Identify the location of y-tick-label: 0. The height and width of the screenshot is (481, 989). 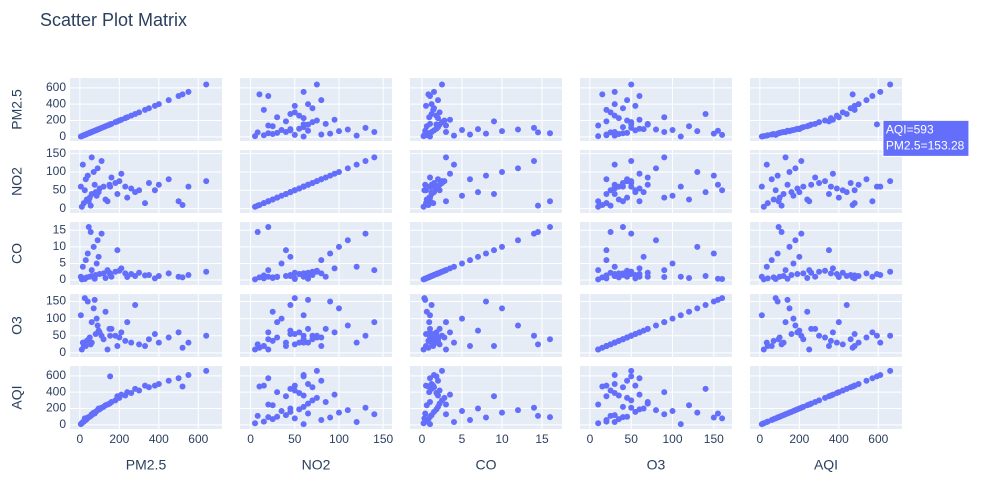
(62, 279).